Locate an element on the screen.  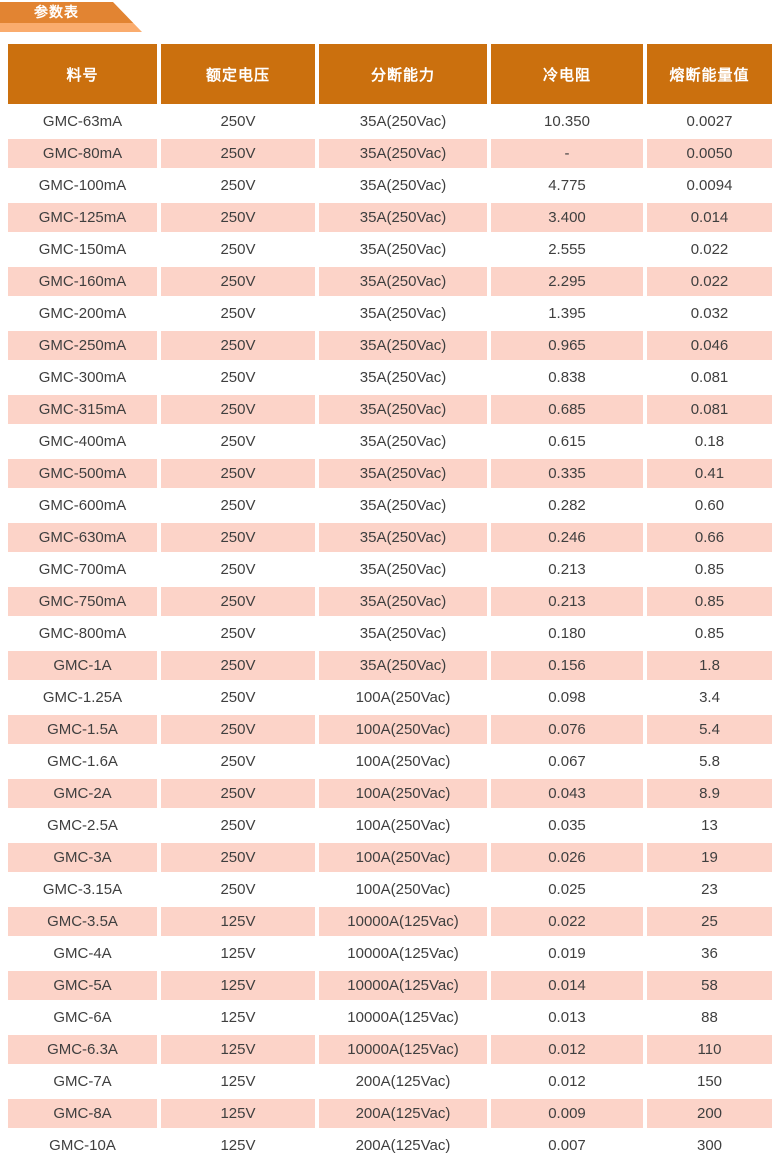
table-cell: 4.775 is located at coordinates (567, 185).